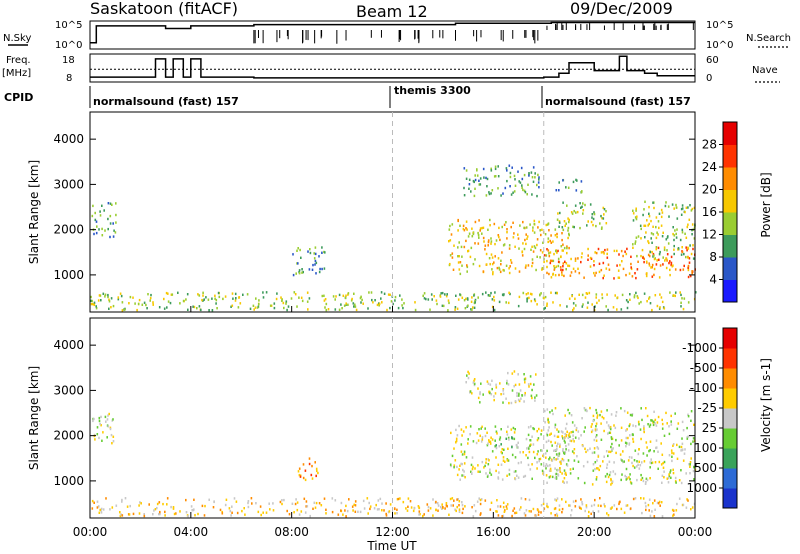  Describe the element at coordinates (709, 212) in the screenshot. I see `colorbar-tick-label: 16` at that location.